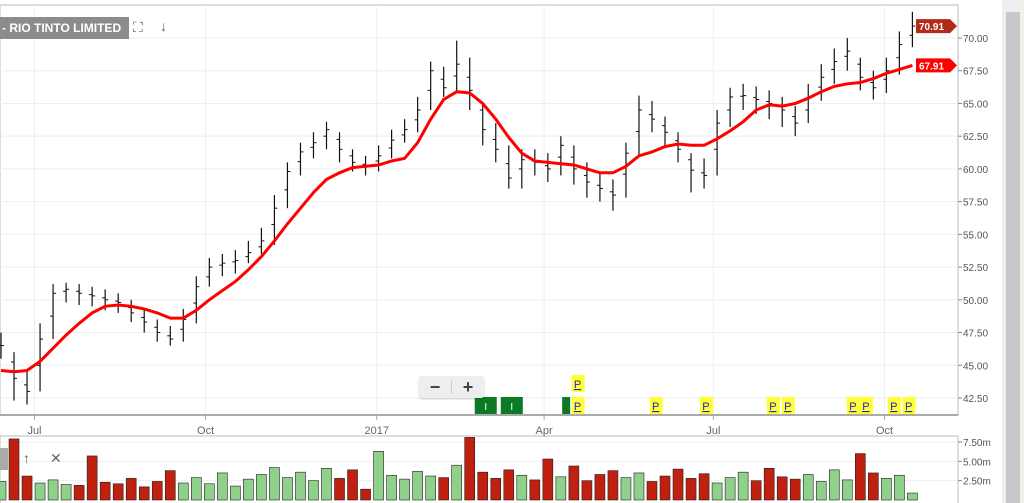  What do you see at coordinates (138, 27) in the screenshot?
I see `fullscreen-icon: ⛶` at bounding box center [138, 27].